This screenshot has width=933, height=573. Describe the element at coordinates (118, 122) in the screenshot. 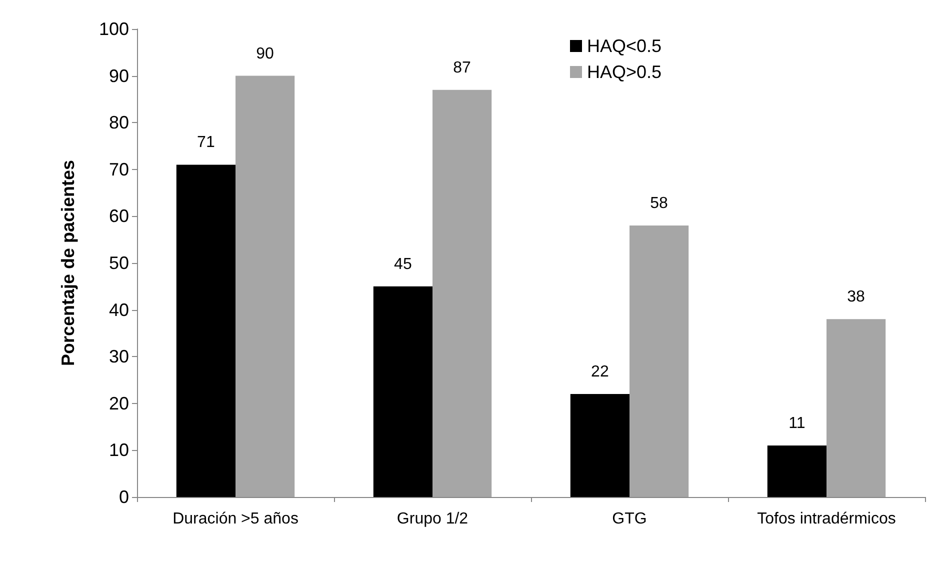

I see `y-tick-label: 80` at that location.